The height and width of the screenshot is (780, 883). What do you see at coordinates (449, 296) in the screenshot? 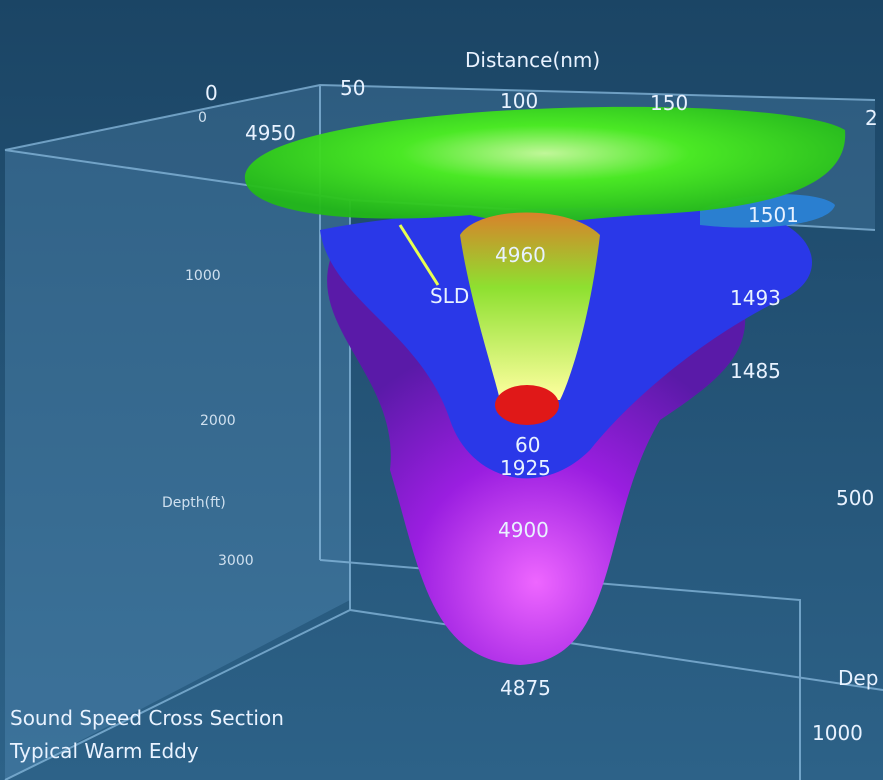
I see `contour-label: SLD` at bounding box center [449, 296].